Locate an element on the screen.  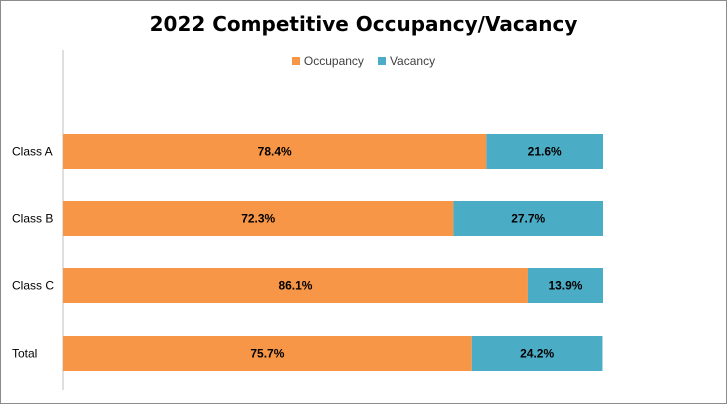
bar-occupancy-class-c is located at coordinates (295, 285).